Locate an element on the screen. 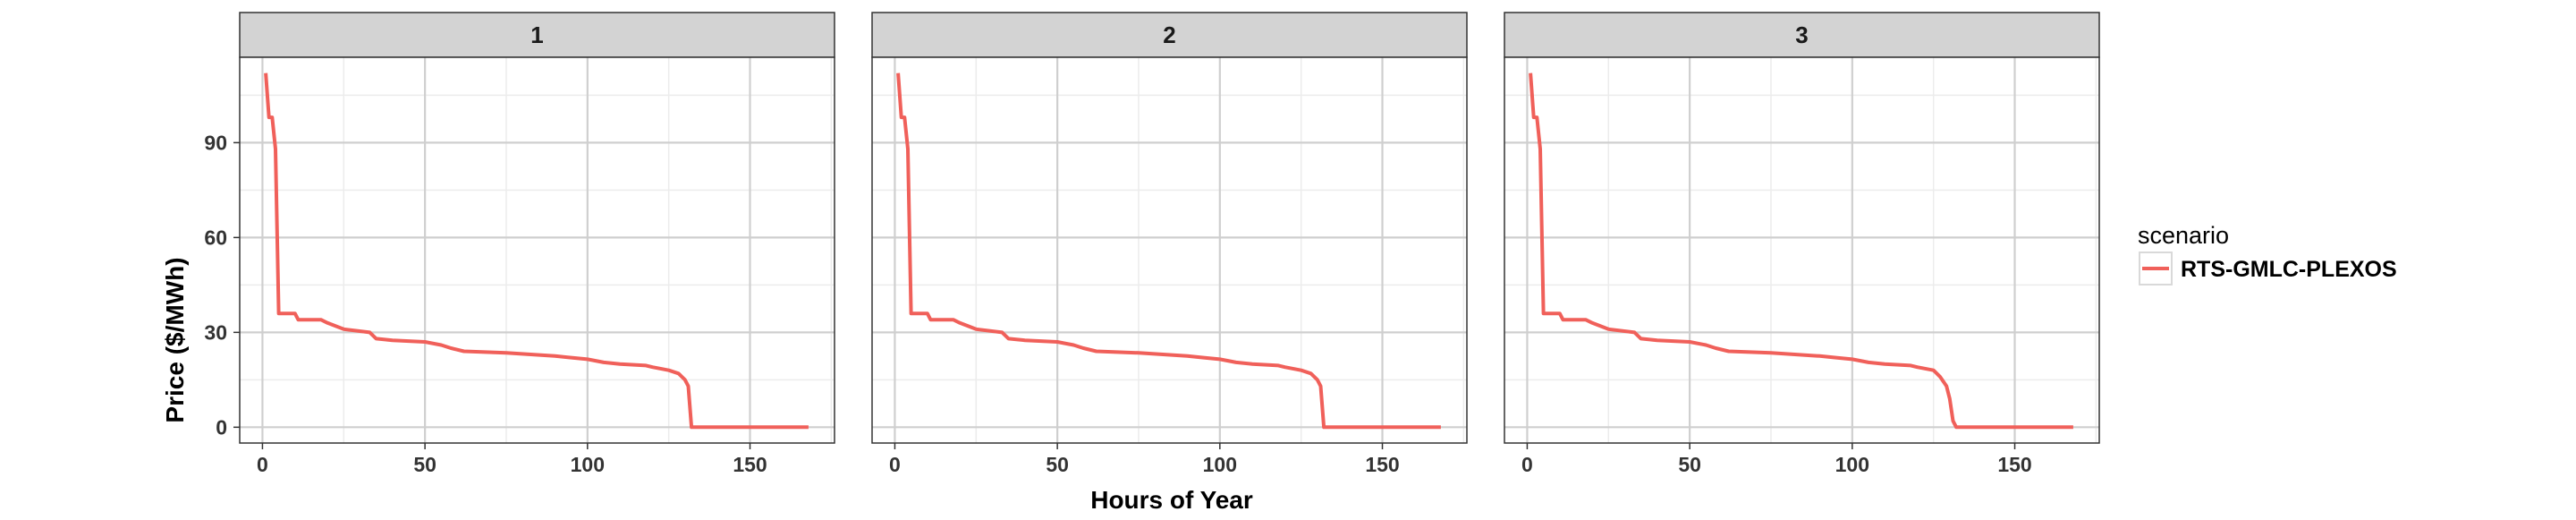  facet-strip-label: 1 is located at coordinates (536, 35).